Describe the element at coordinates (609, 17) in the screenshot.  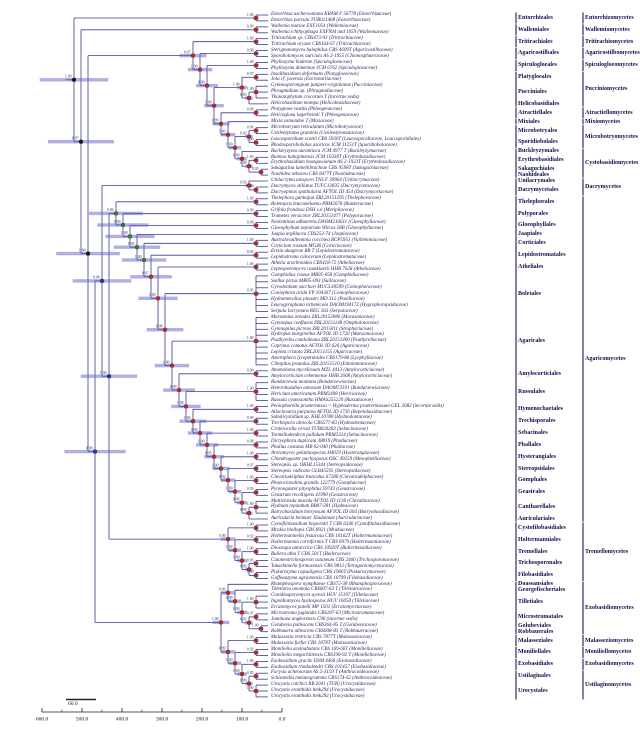
I see `class-label: Entorrhizomycetes` at that location.